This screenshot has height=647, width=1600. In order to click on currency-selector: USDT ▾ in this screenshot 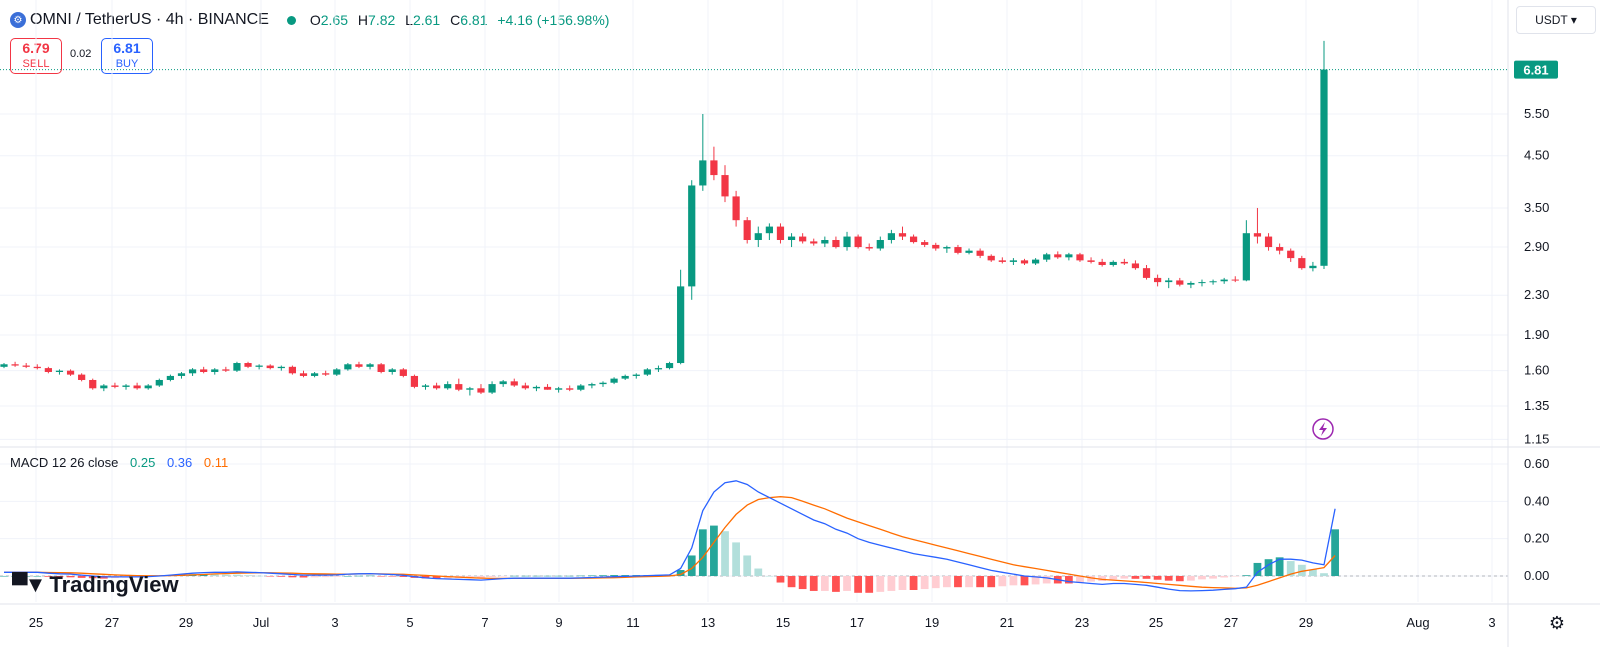, I will do `click(1556, 20)`.